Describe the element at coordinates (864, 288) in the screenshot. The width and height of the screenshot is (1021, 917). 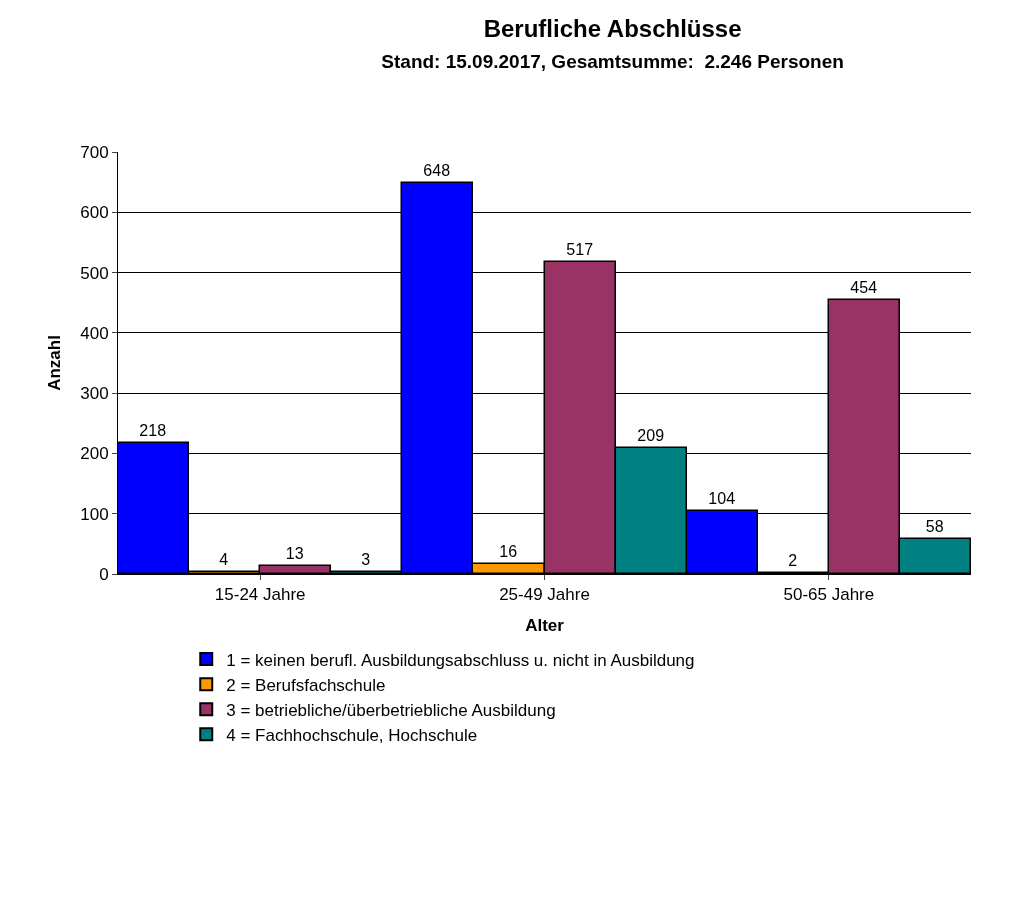
I see `data-label: 454` at that location.